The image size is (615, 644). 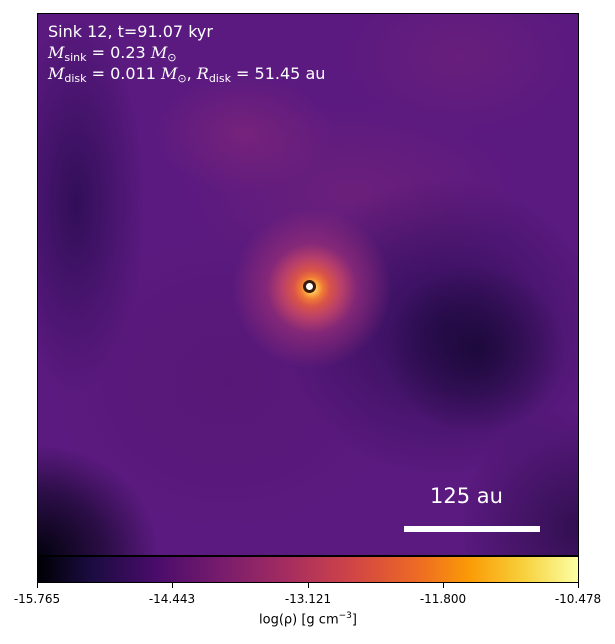 I want to click on m-disk-symbol: M, so click(x=56, y=73).